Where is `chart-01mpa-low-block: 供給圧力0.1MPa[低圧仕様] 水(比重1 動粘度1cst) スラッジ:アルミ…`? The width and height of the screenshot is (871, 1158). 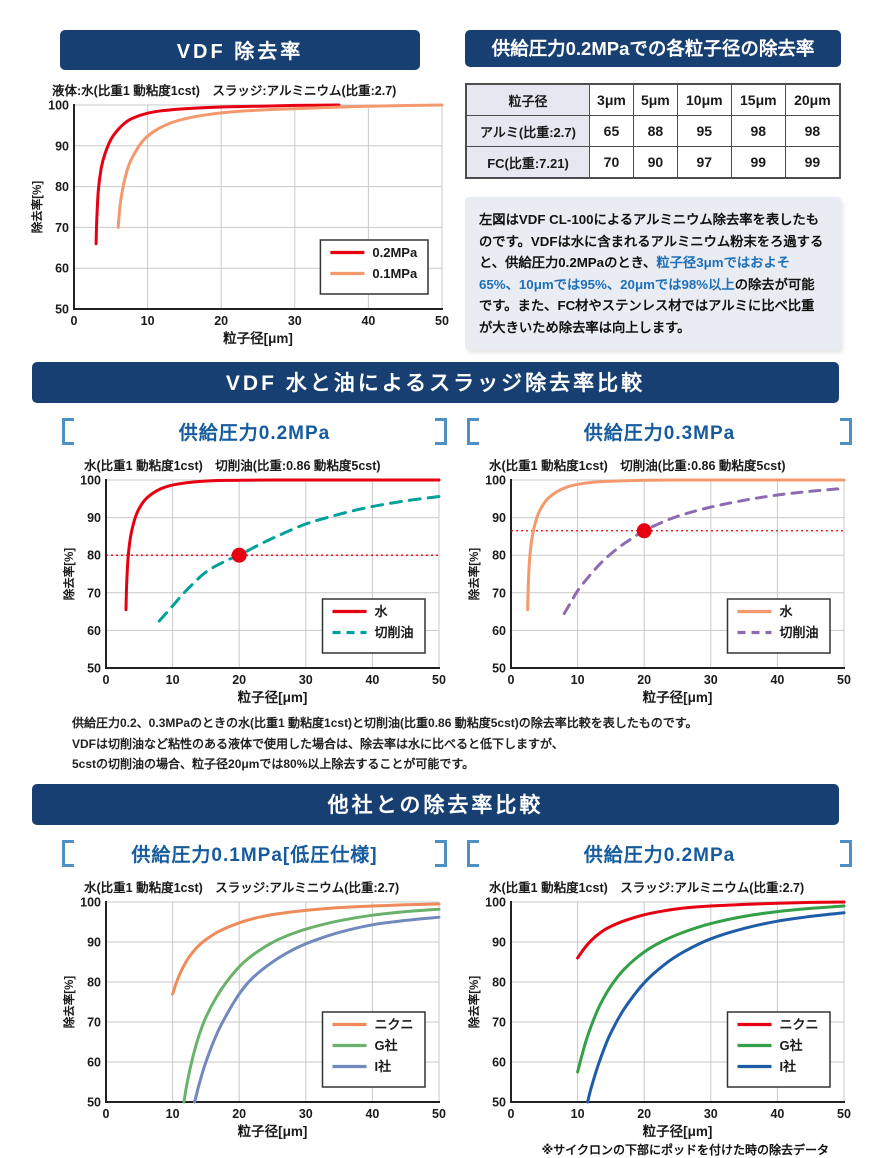
chart-01mpa-low-block: 供給圧力0.1MPa[低圧仕様] 水(比重1 動粘度1cst) スラッジ:アルミ… is located at coordinates (254, 988).